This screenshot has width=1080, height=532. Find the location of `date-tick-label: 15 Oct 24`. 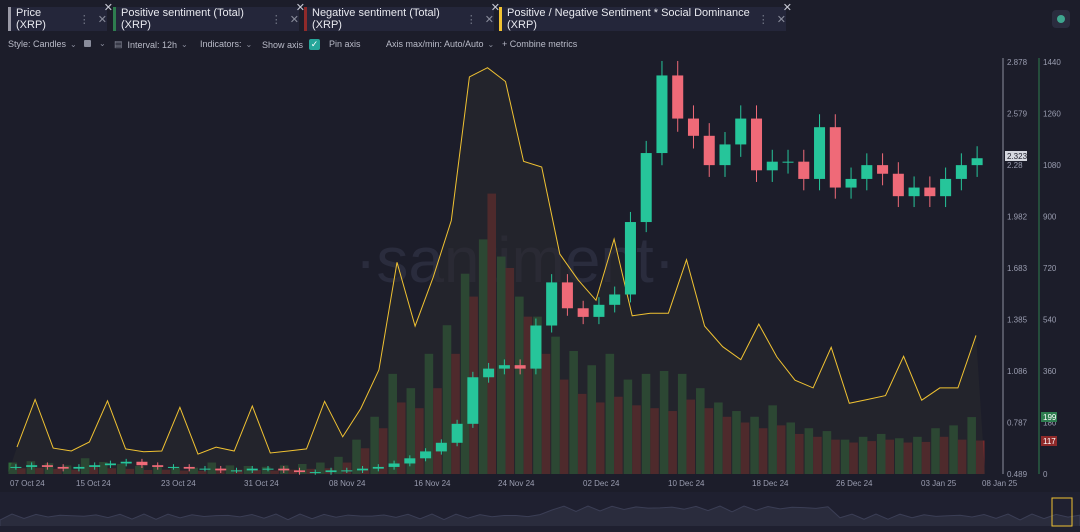

date-tick-label: 15 Oct 24 is located at coordinates (93, 483).